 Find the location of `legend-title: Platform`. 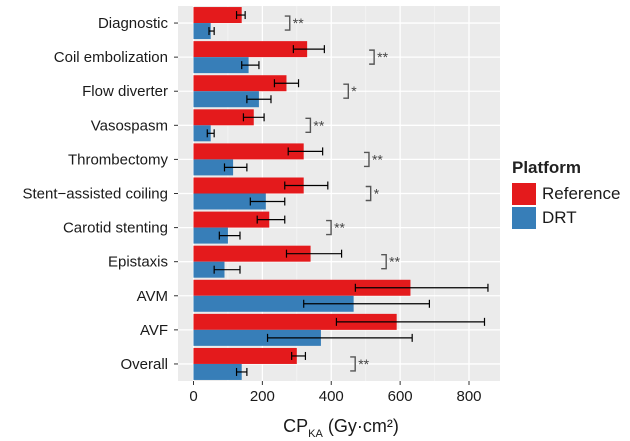

legend-title: Platform is located at coordinates (546, 167).